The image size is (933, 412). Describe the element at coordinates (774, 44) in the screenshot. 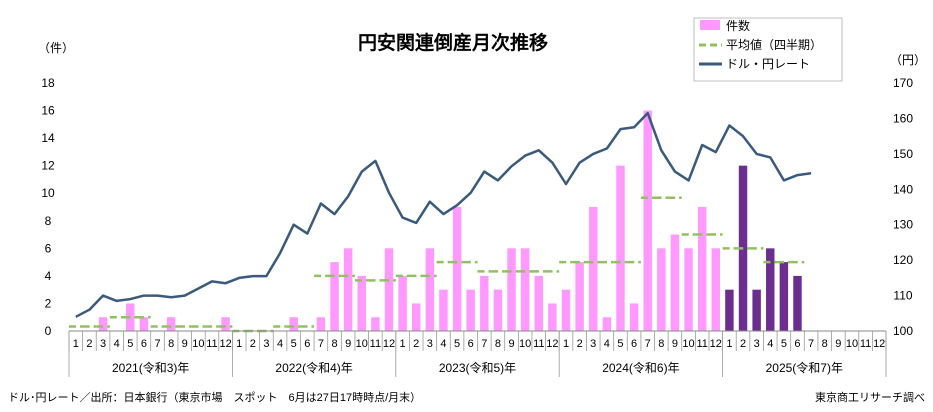

I see `legend-label-average: 平均値（四半期）` at that location.